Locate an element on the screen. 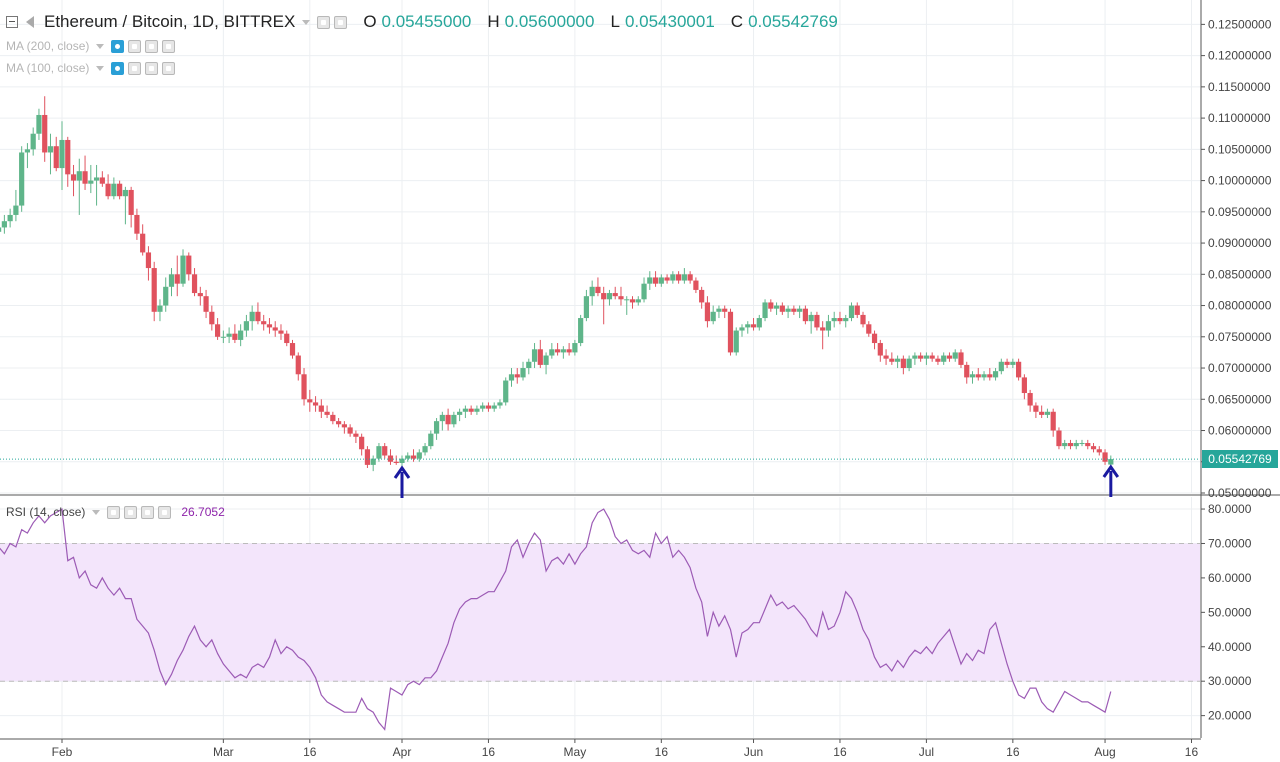 The height and width of the screenshot is (762, 1280). price-axis-tick-label: 0.07000000 is located at coordinates (1240, 368).